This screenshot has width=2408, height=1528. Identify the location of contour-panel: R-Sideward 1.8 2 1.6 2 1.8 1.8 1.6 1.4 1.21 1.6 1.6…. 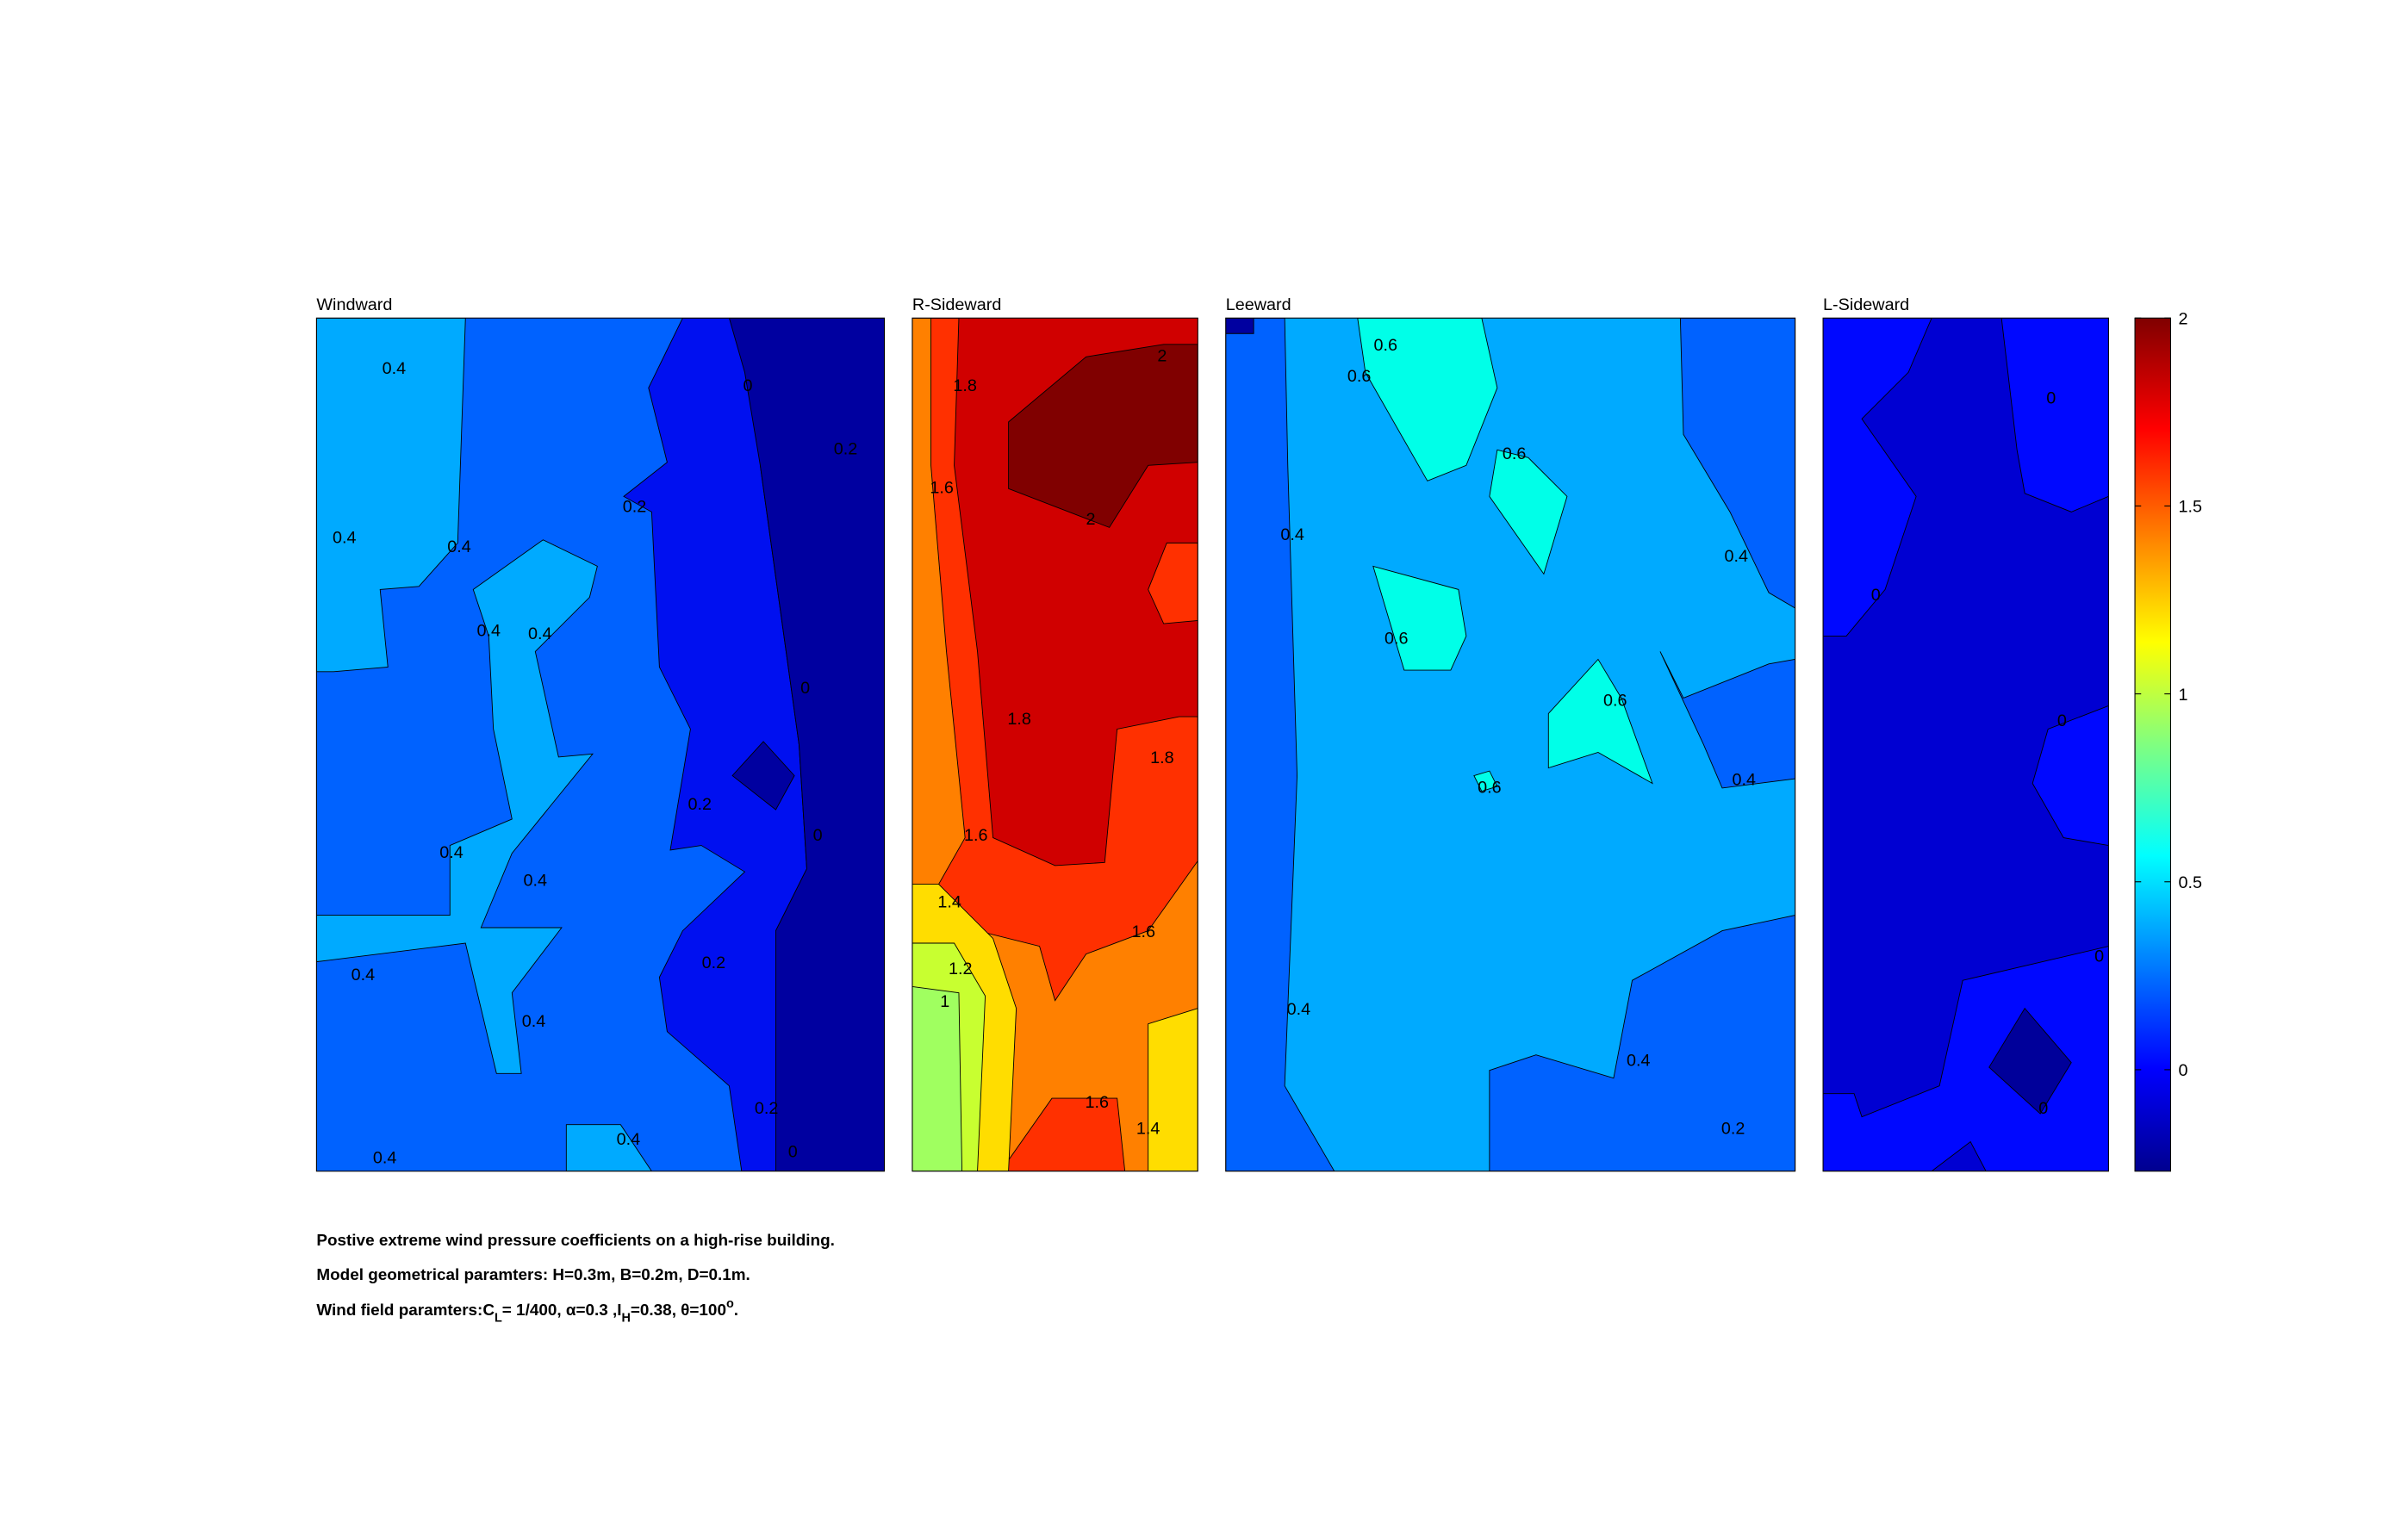
(1055, 733).